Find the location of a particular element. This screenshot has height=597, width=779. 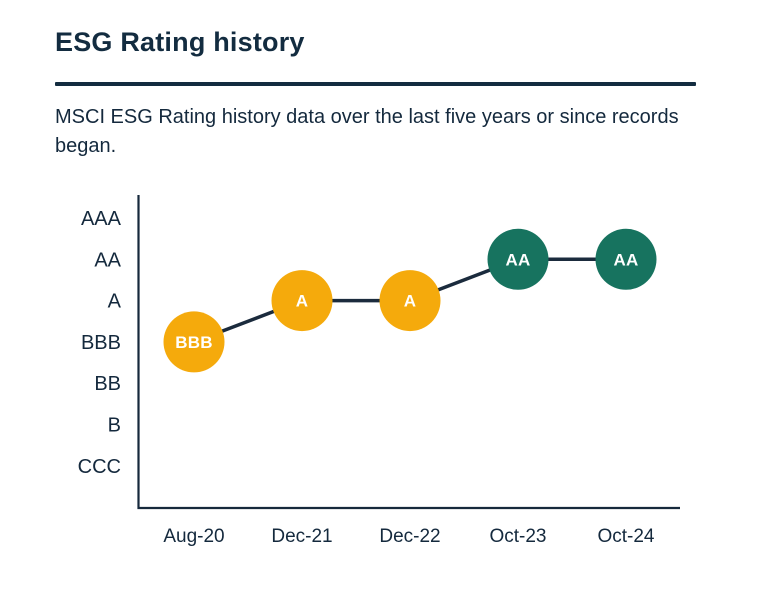

y-axis-label: CCC is located at coordinates (99, 467).